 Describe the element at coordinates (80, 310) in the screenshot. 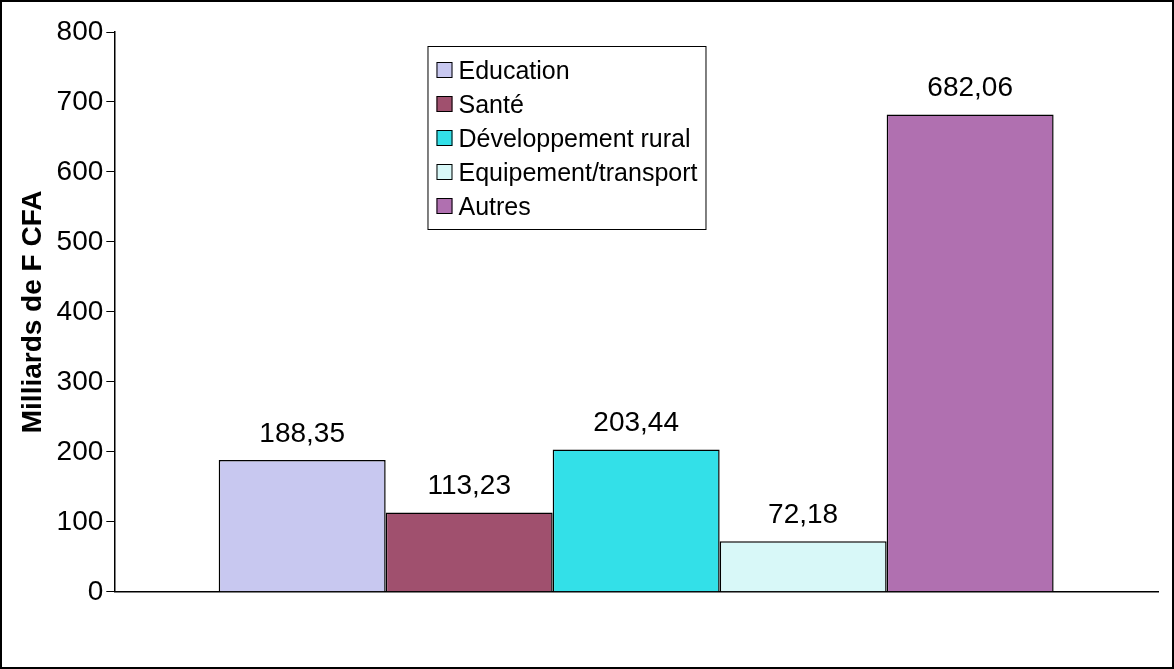

I see `y-tick-label: 400` at that location.